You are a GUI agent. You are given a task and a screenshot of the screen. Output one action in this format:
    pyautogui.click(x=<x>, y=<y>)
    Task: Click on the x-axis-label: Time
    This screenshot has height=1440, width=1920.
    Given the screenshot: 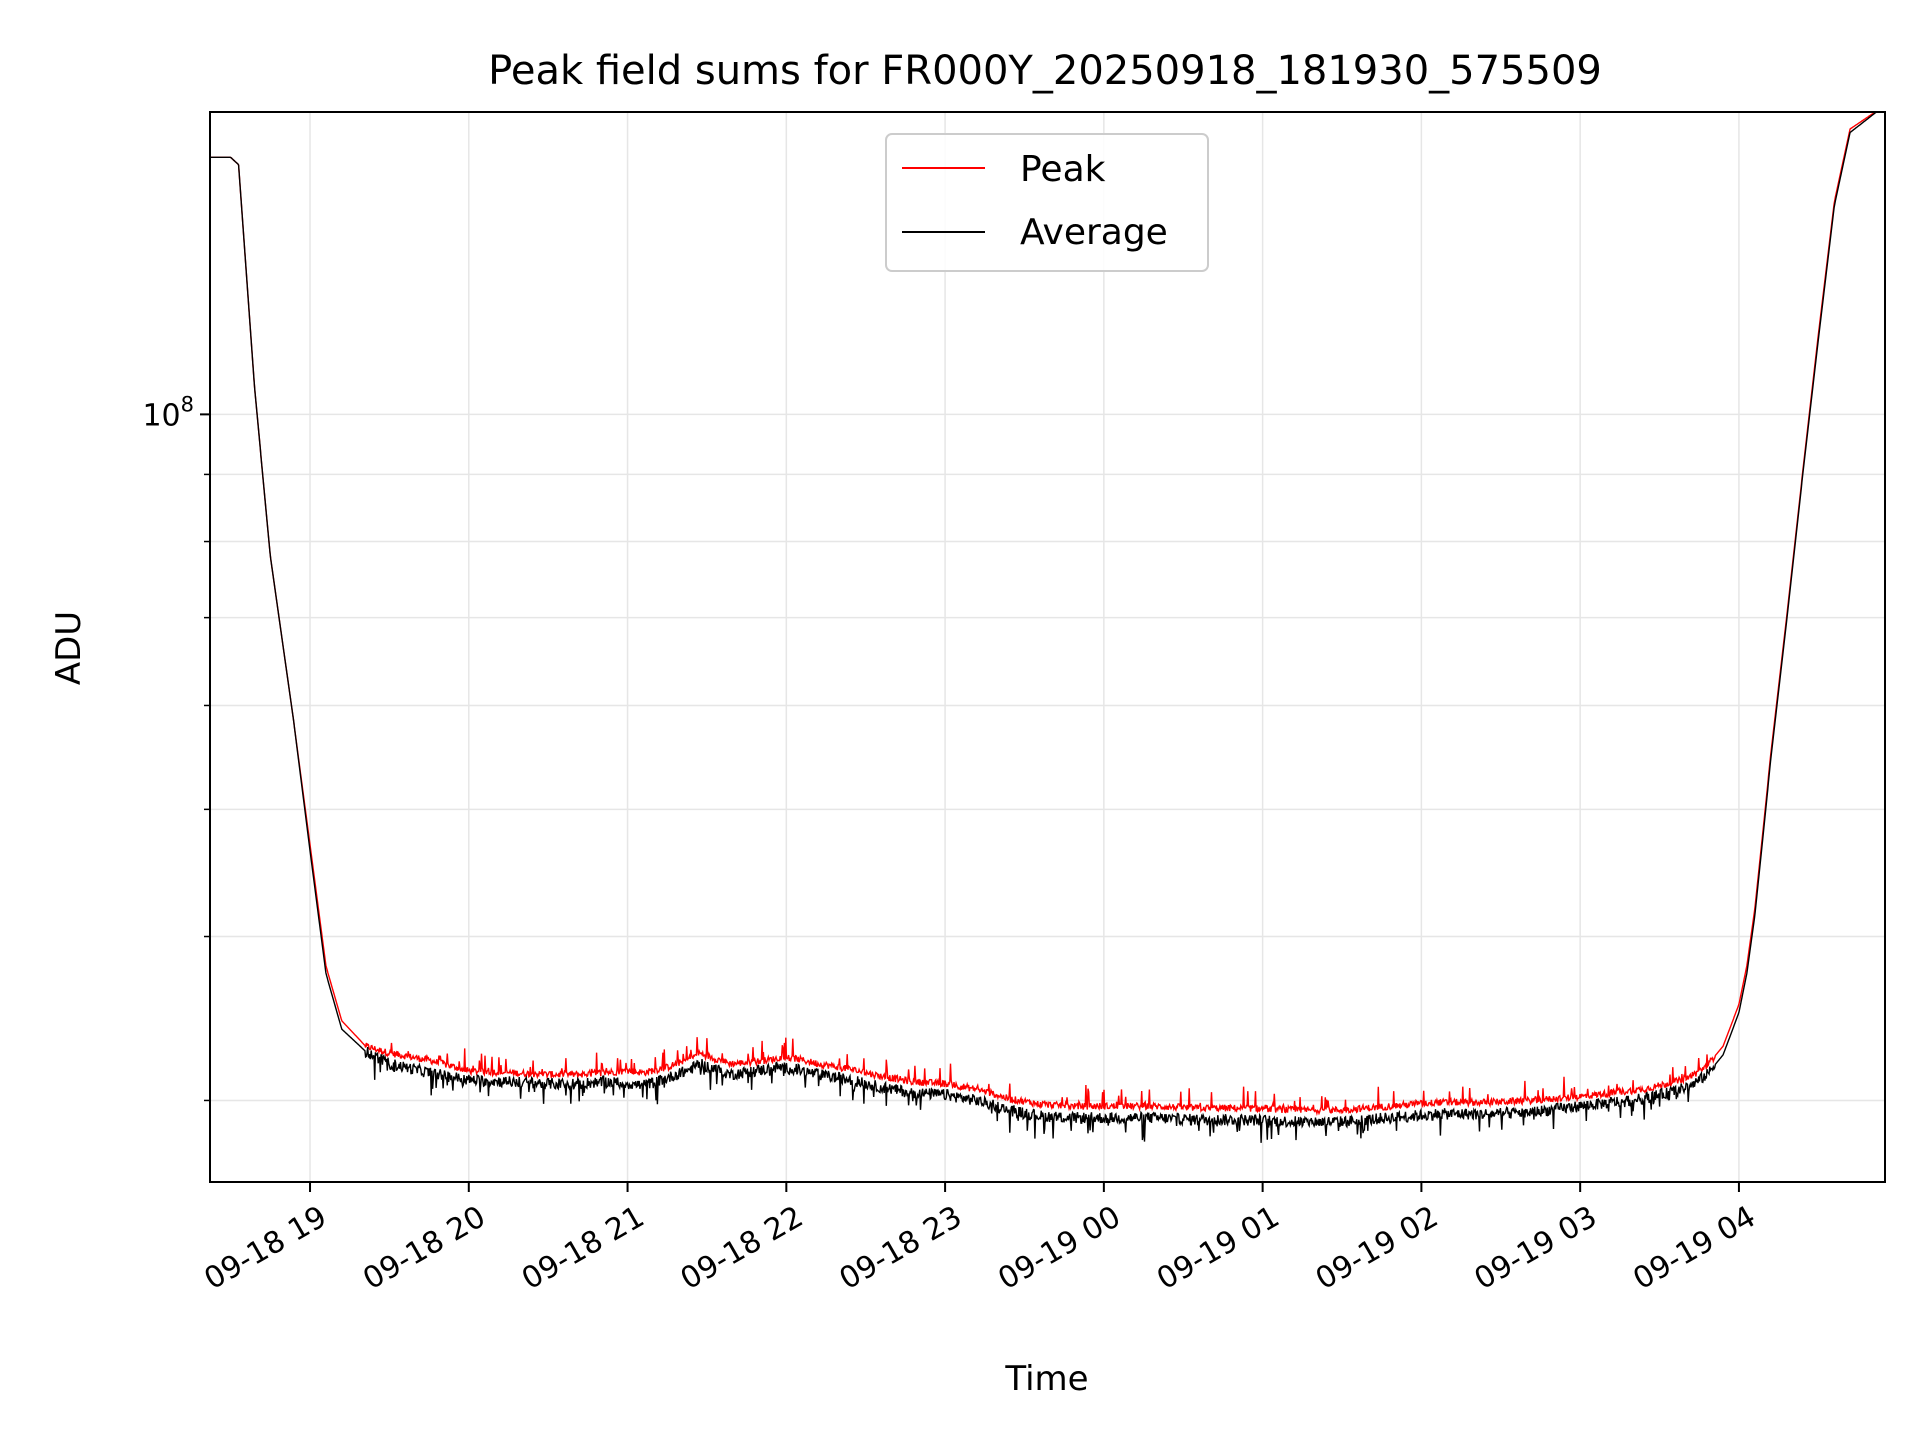 What is the action you would take?
    pyautogui.click(x=1046, y=1379)
    